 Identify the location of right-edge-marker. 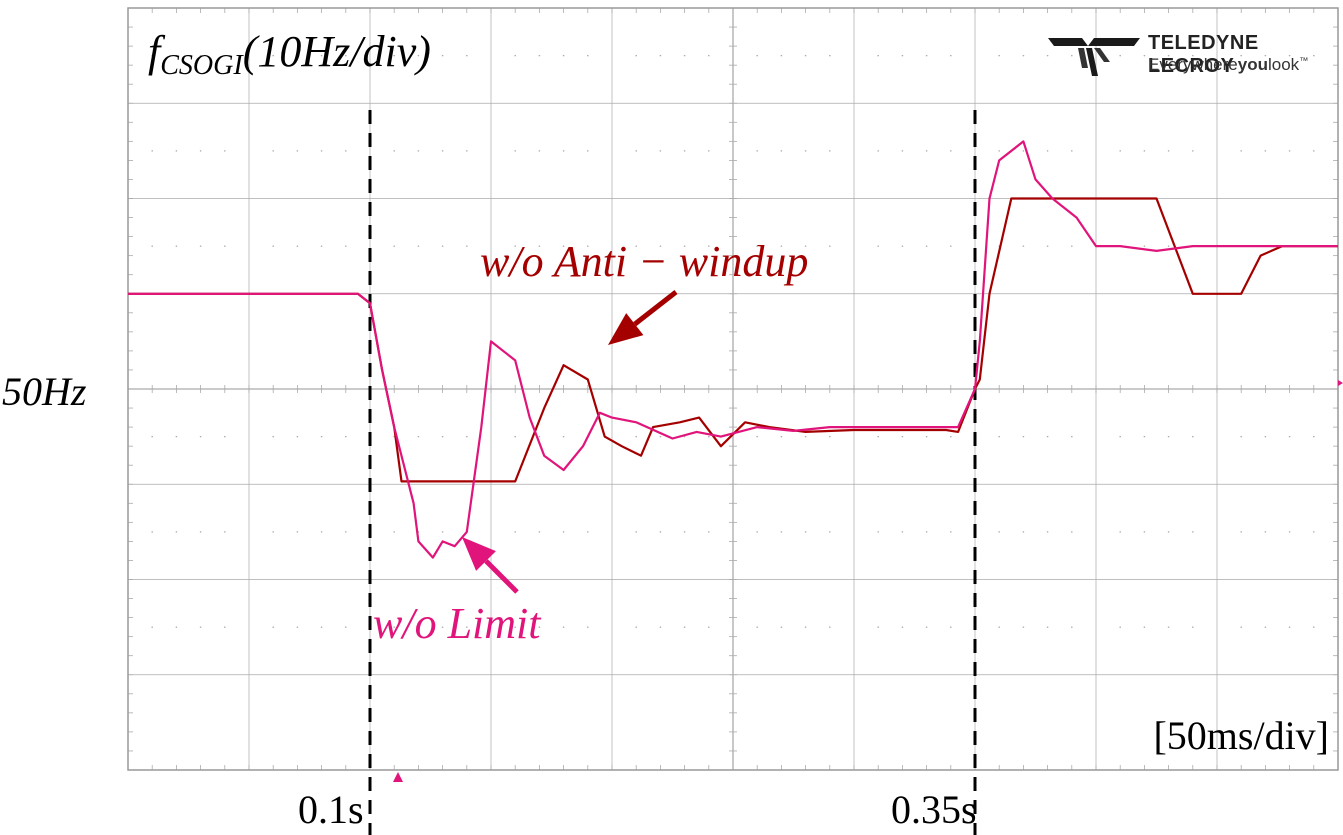
(1340, 383).